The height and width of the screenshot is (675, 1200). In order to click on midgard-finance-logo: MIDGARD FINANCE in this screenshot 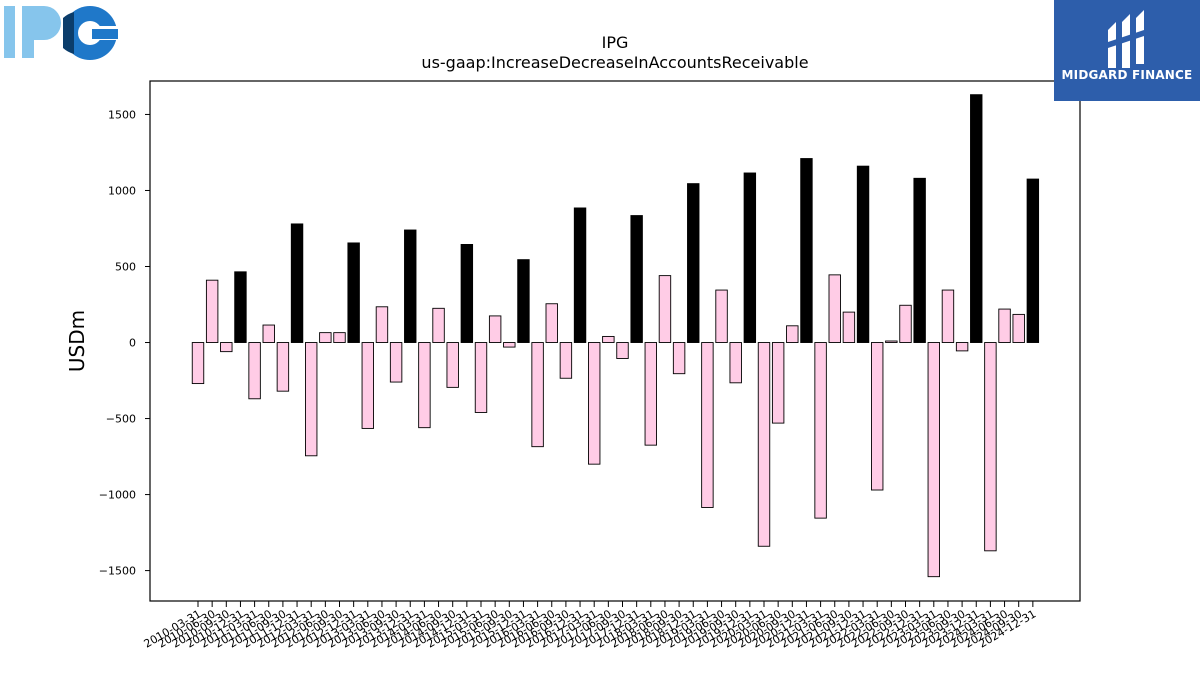, I will do `click(1127, 50)`.